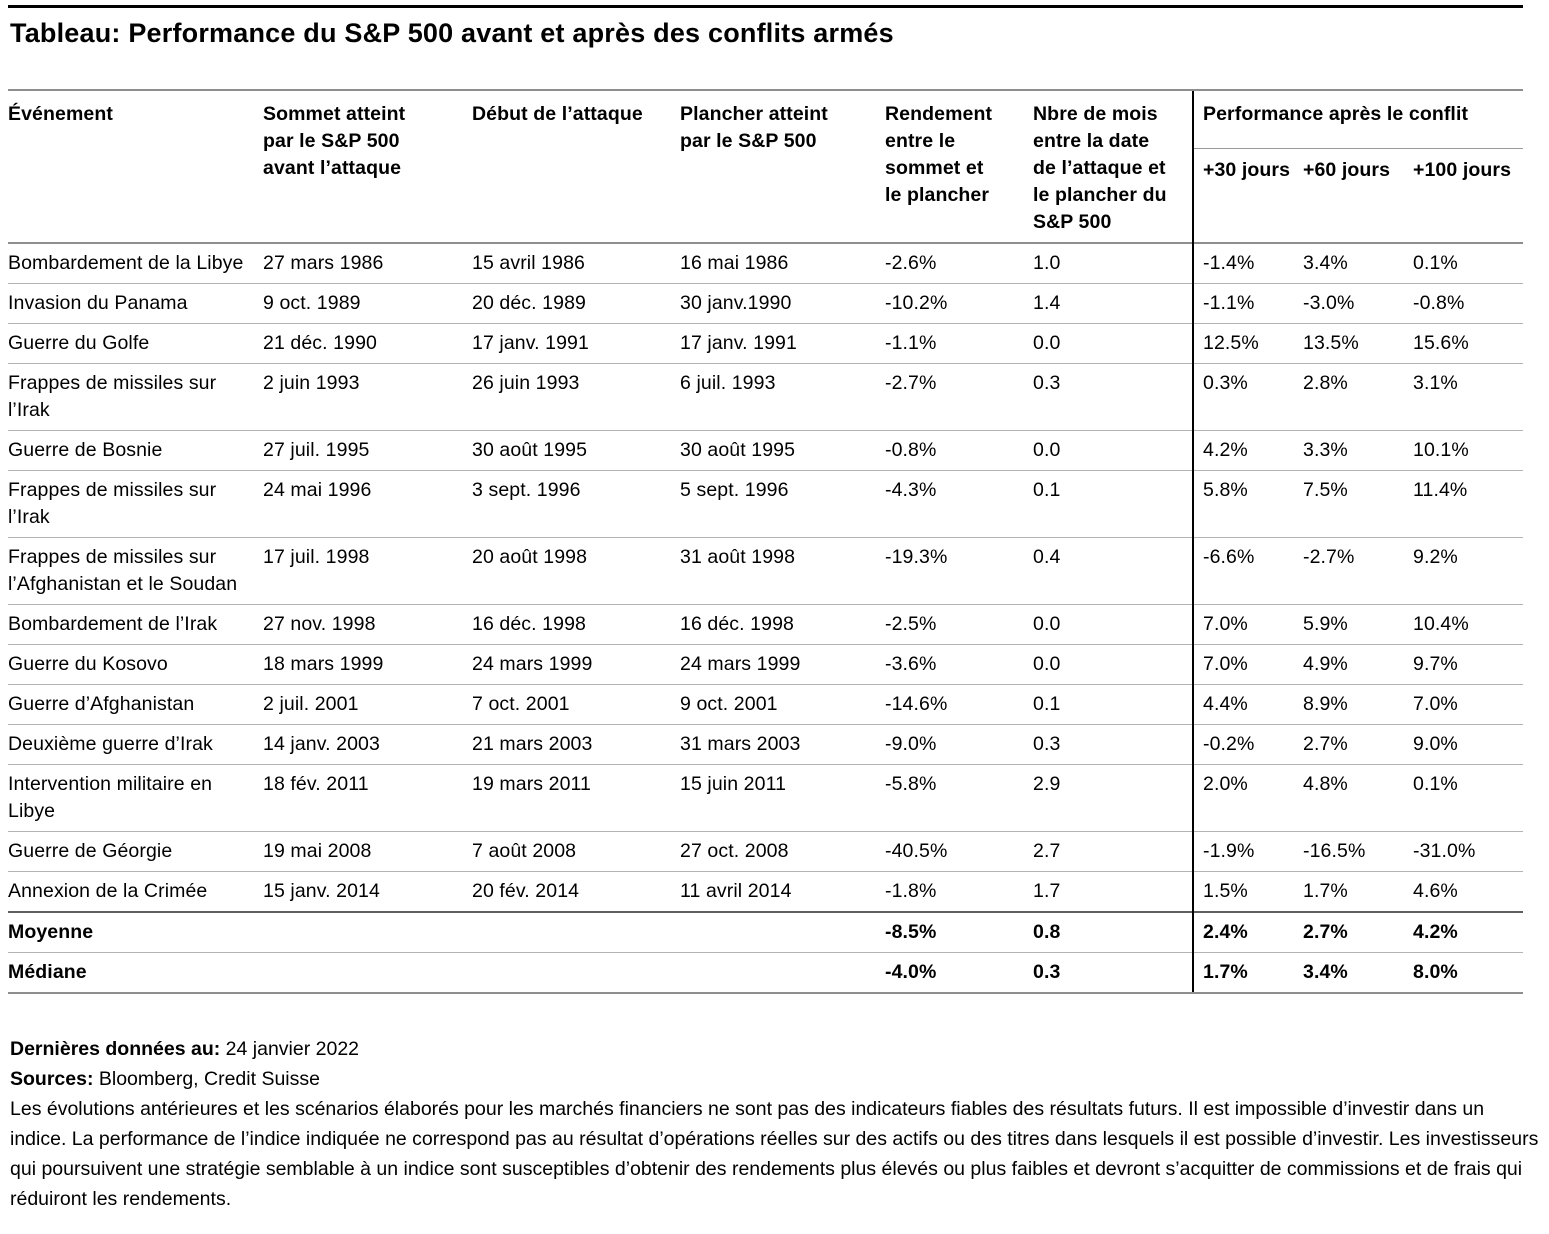 Image resolution: width=1549 pixels, height=1234 pixels. I want to click on cell-plus-100-days: 7.0%, so click(1468, 704).